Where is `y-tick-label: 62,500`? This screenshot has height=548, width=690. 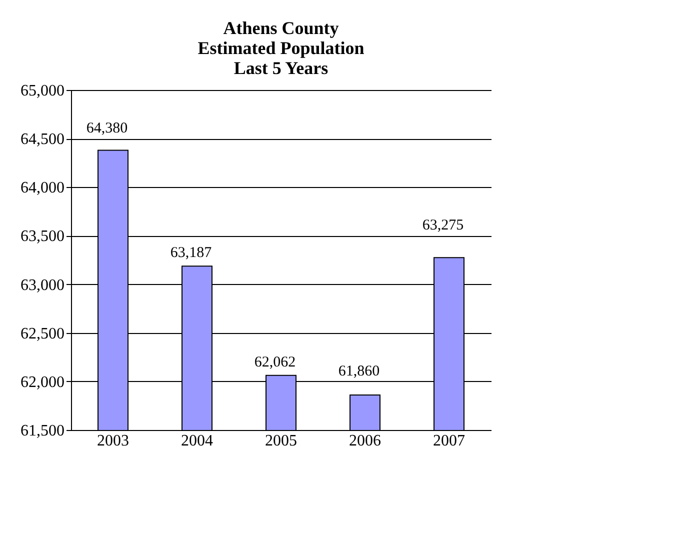 y-tick-label: 62,500 is located at coordinates (42, 333).